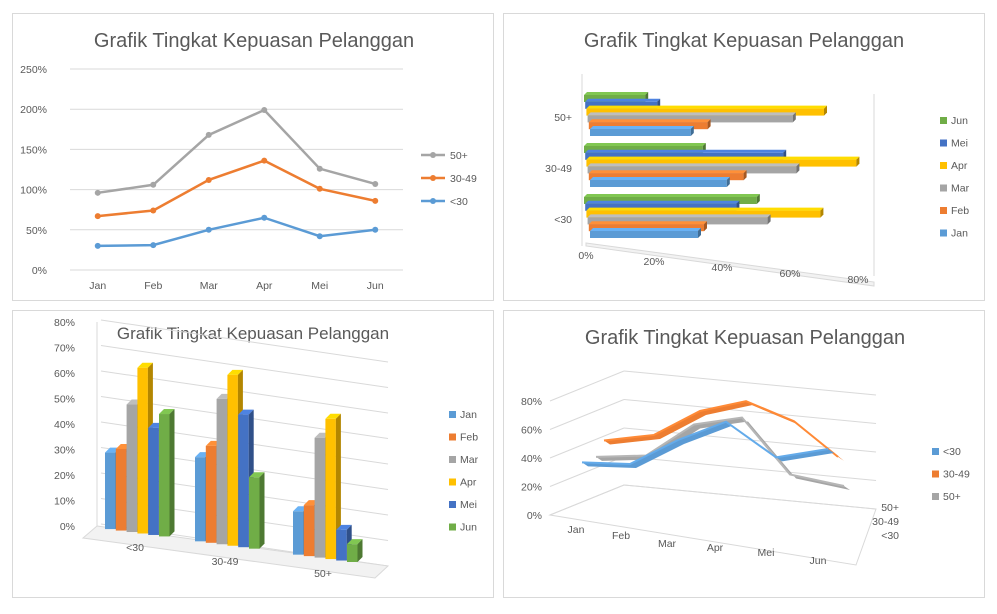 This screenshot has width=997, height=614. I want to click on y-tick-label: 200%, so click(33, 110).